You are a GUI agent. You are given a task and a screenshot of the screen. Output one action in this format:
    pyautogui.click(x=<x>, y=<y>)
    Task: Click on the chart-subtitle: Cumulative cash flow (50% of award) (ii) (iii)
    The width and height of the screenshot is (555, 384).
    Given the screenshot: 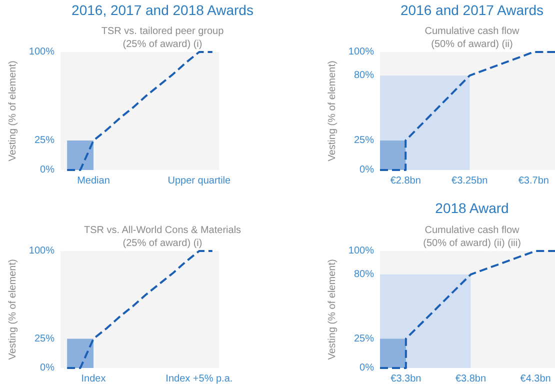 What is the action you would take?
    pyautogui.click(x=472, y=237)
    